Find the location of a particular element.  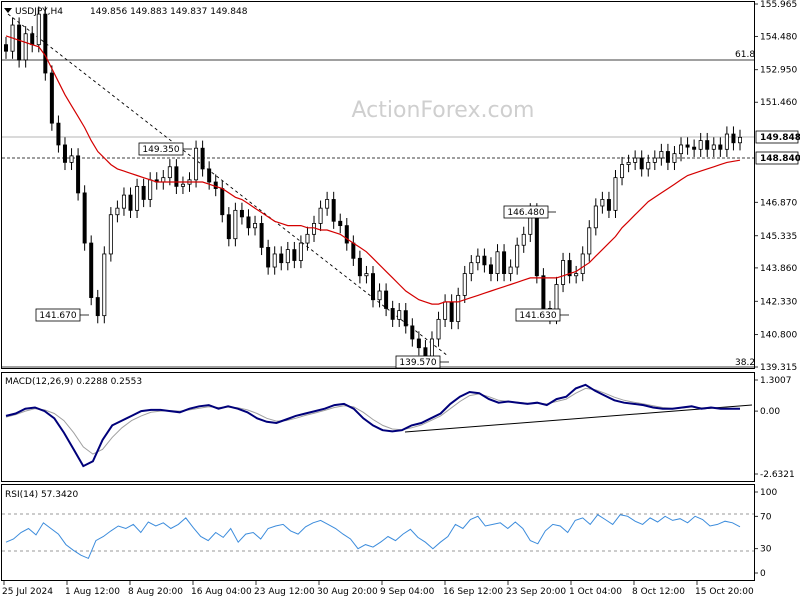

time-tick-label: 8 Aug 20:00 is located at coordinates (155, 592).